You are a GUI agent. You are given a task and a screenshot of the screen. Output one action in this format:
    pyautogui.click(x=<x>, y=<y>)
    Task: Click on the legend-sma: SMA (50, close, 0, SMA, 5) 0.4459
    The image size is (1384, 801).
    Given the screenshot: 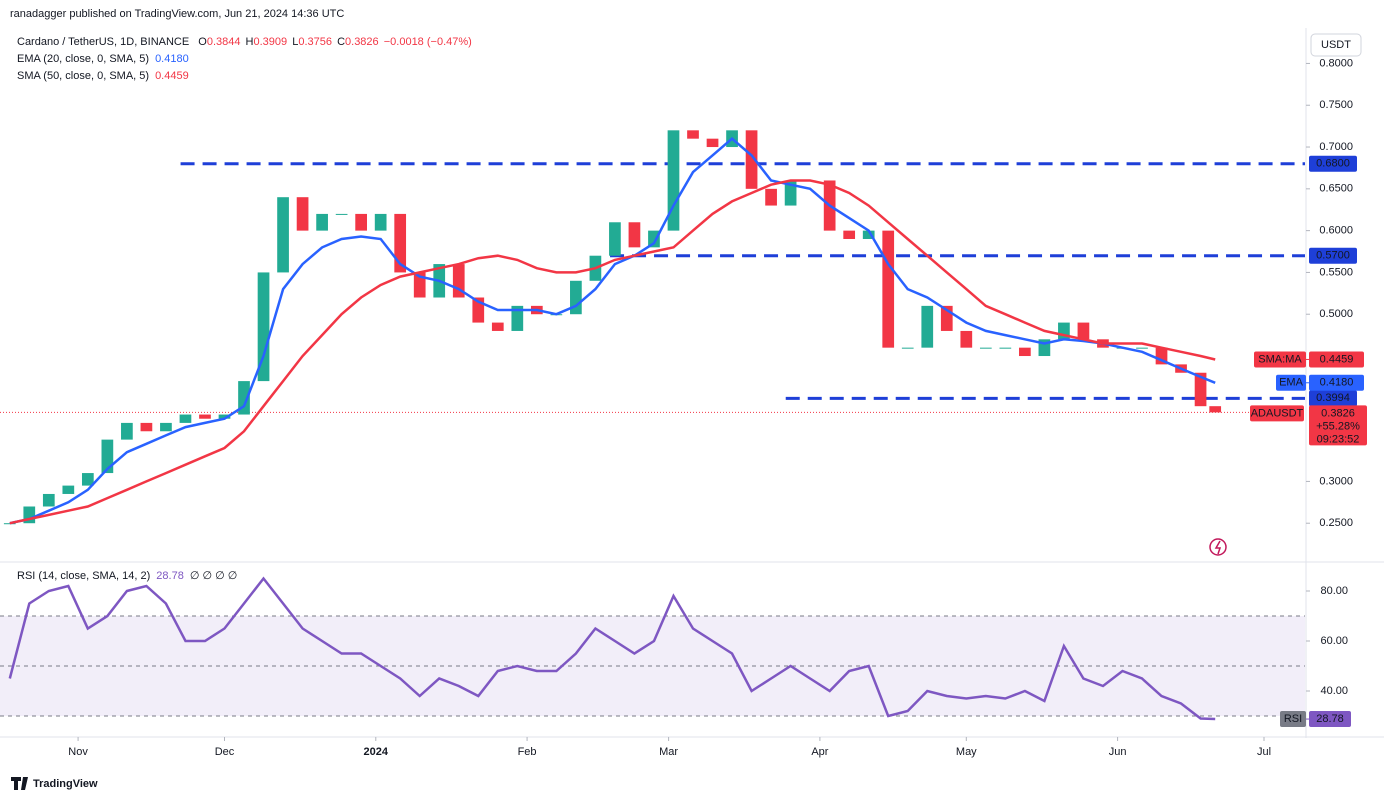 What is the action you would take?
    pyautogui.click(x=103, y=76)
    